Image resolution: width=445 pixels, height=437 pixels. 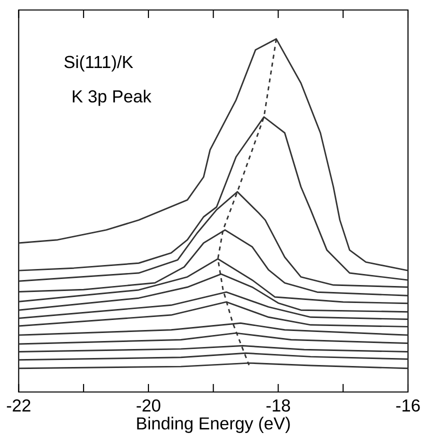 What do you see at coordinates (213, 424) in the screenshot?
I see `x-axis-title: Binding Energy (eV)` at bounding box center [213, 424].